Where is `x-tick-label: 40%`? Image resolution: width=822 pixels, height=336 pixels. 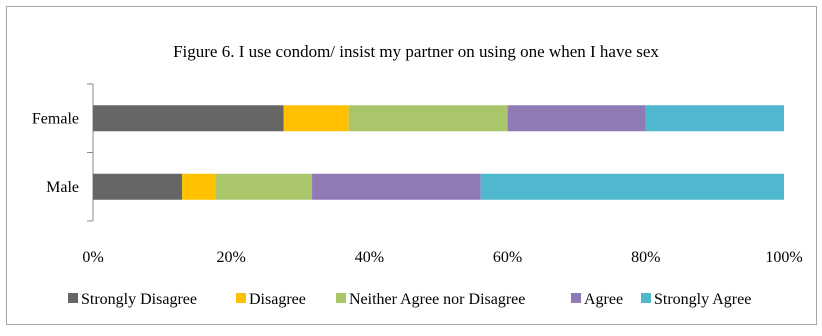 x-tick-label: 40% is located at coordinates (369, 257).